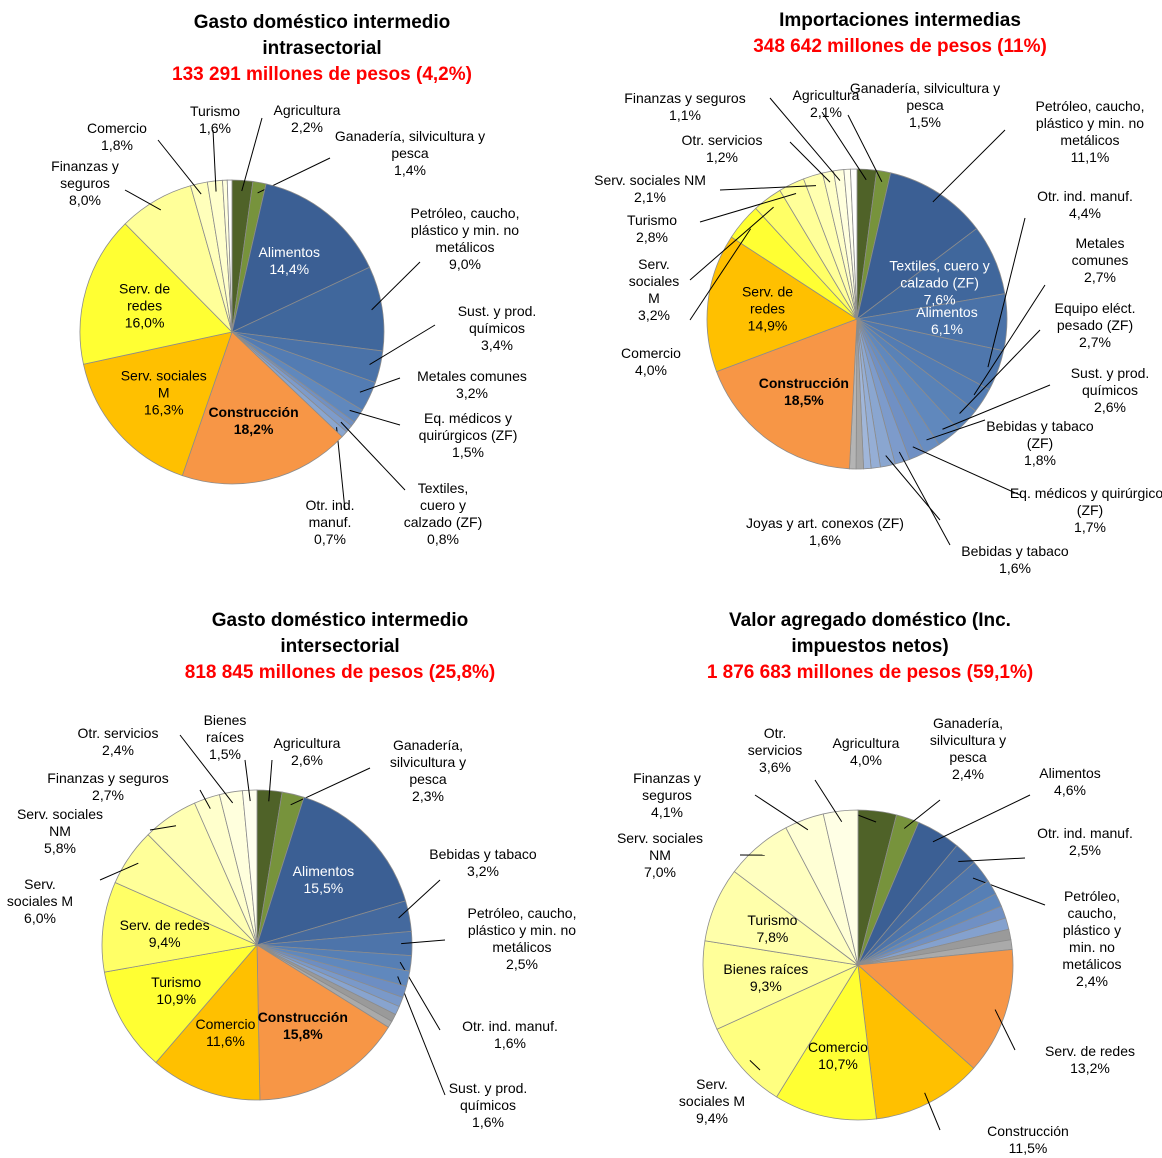  What do you see at coordinates (483, 871) in the screenshot?
I see `slice-value: 3,2%` at bounding box center [483, 871].